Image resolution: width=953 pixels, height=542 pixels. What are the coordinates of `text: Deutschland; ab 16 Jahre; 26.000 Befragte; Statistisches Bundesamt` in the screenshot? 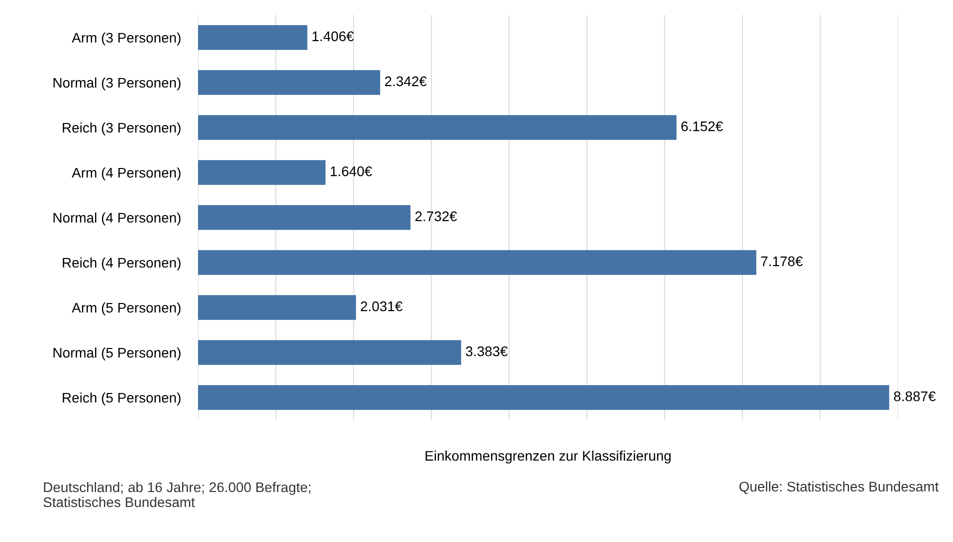 It's located at (177, 495).